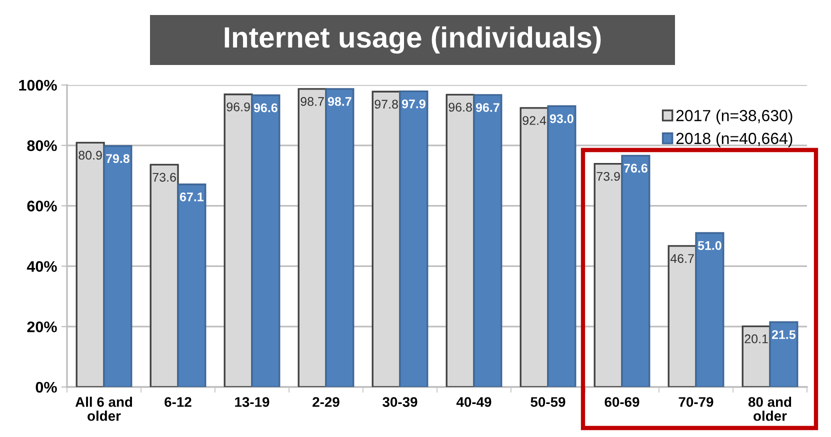 The height and width of the screenshot is (437, 831). What do you see at coordinates (756, 339) in the screenshot?
I see `data-label: 20.1` at bounding box center [756, 339].